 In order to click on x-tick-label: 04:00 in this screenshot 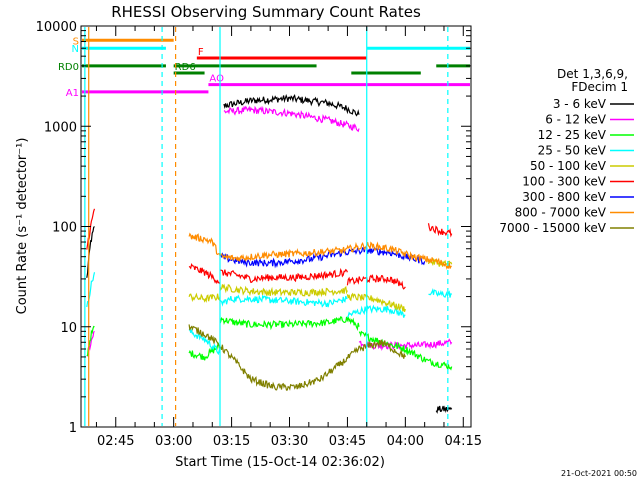, I will do `click(405, 441)`.